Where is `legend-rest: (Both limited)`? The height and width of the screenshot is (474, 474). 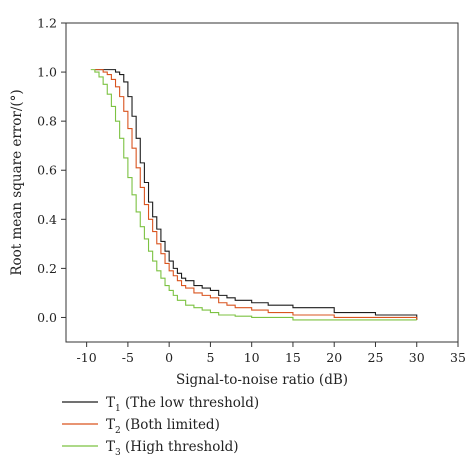
legend-rest: (Both limited) is located at coordinates (170, 425).